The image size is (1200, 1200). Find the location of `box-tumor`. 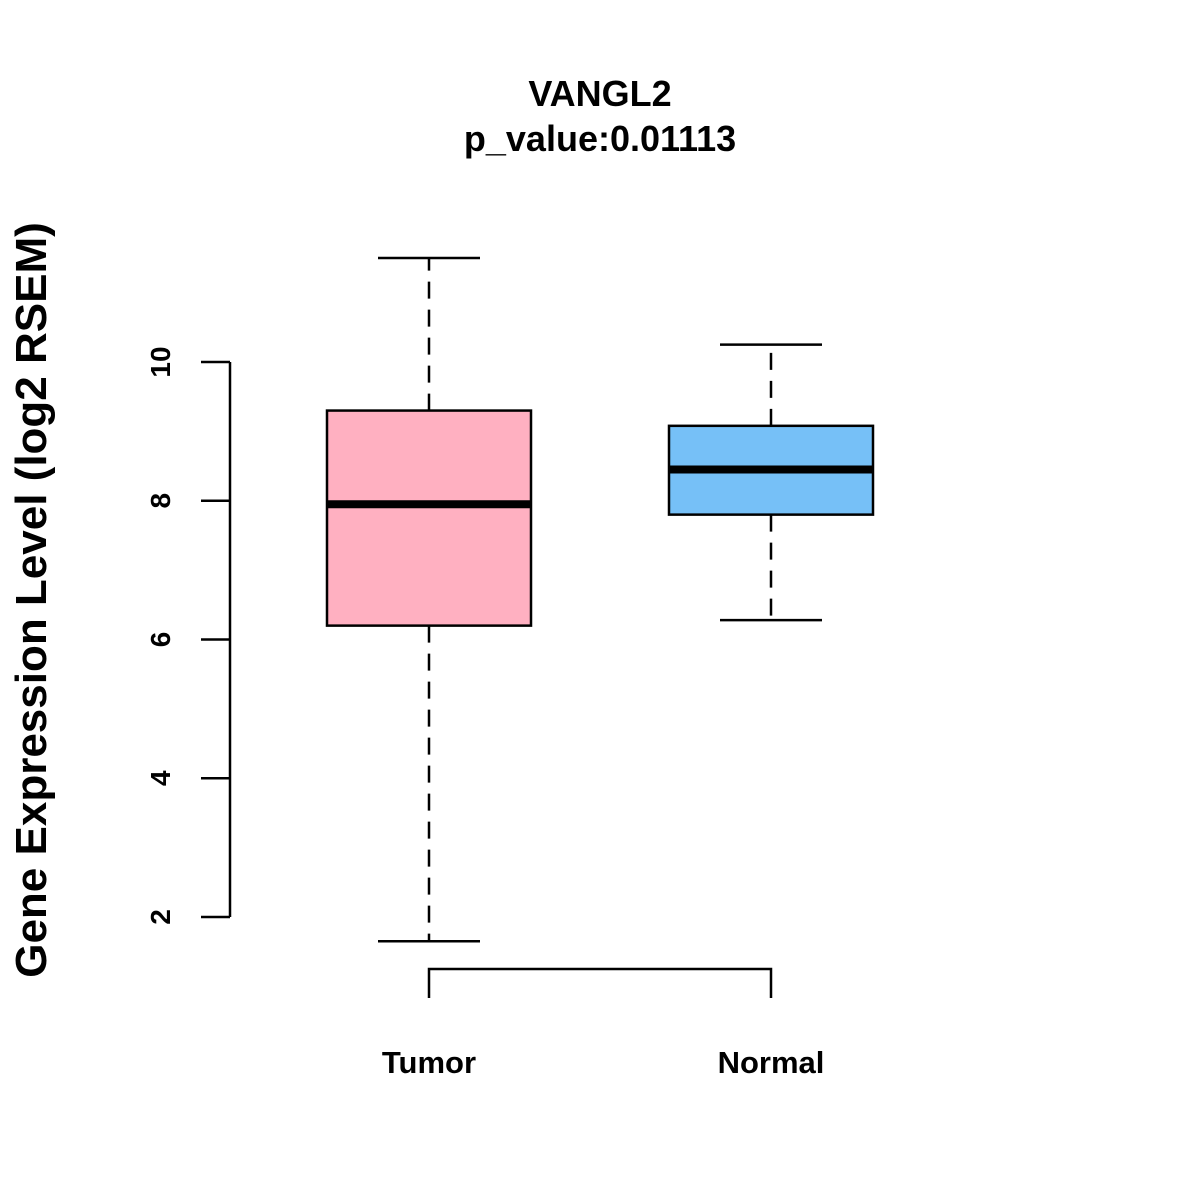

box-tumor is located at coordinates (429, 599).